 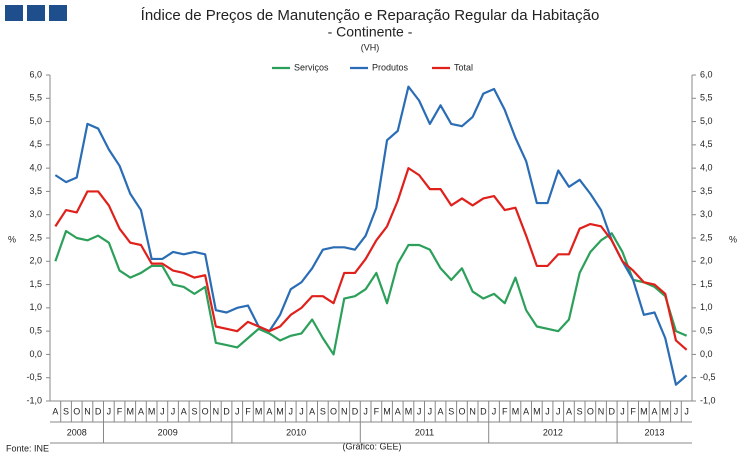 What do you see at coordinates (35, 144) in the screenshot?
I see `y-tick-label: 4,5` at bounding box center [35, 144].